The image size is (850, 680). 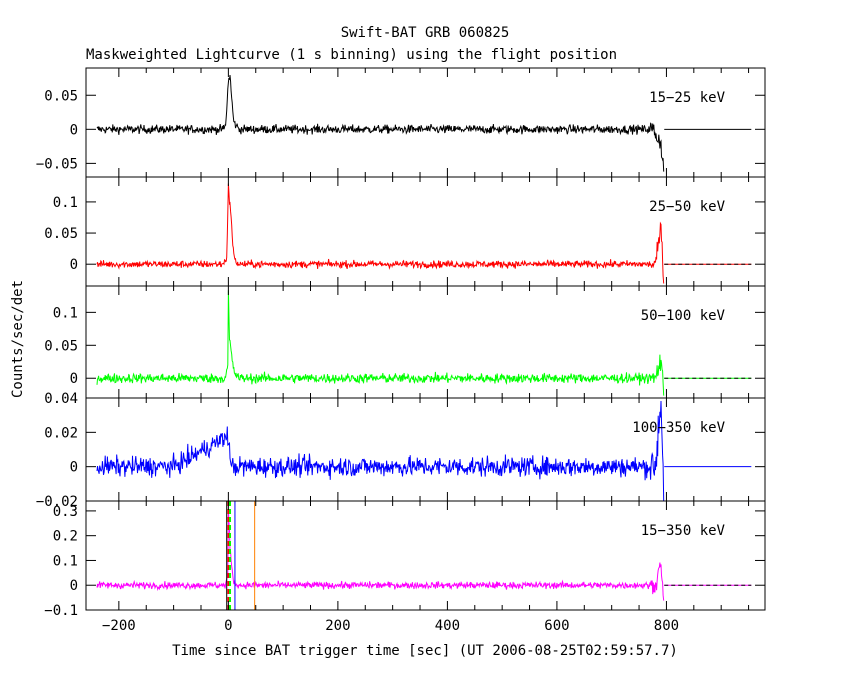 What do you see at coordinates (447, 626) in the screenshot?
I see `x-tick-label: 400` at bounding box center [447, 626].